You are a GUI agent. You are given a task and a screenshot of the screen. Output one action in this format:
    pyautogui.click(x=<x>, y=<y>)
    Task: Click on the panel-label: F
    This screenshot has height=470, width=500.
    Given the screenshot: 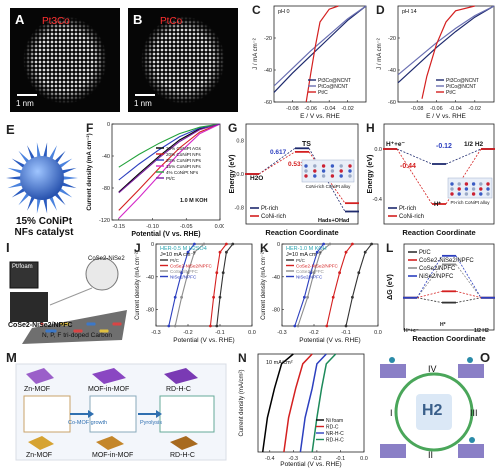 What is the action you would take?
    pyautogui.click(x=89, y=128)
    